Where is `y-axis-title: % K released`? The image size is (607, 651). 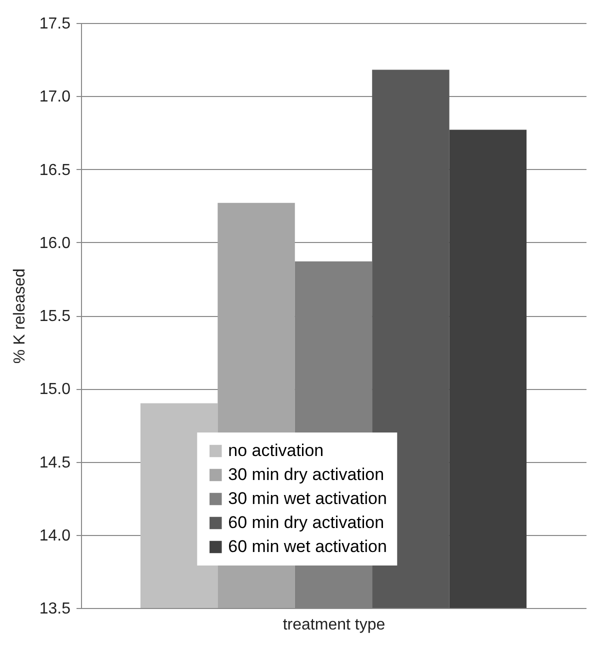 y-axis-title: % K released is located at coordinates (19, 316).